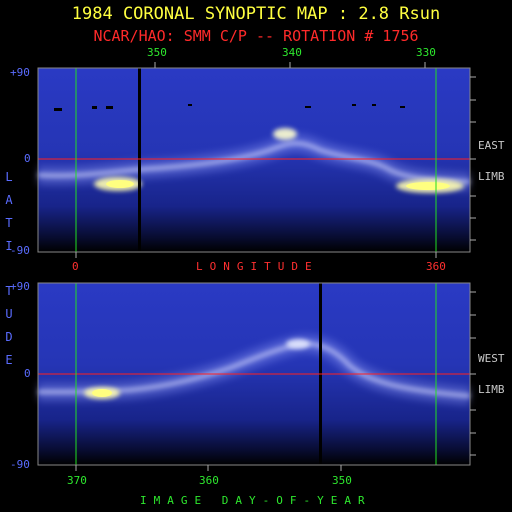 The image size is (512, 512). Describe the element at coordinates (9, 360) in the screenshot. I see `latitude-letter: E` at that location.